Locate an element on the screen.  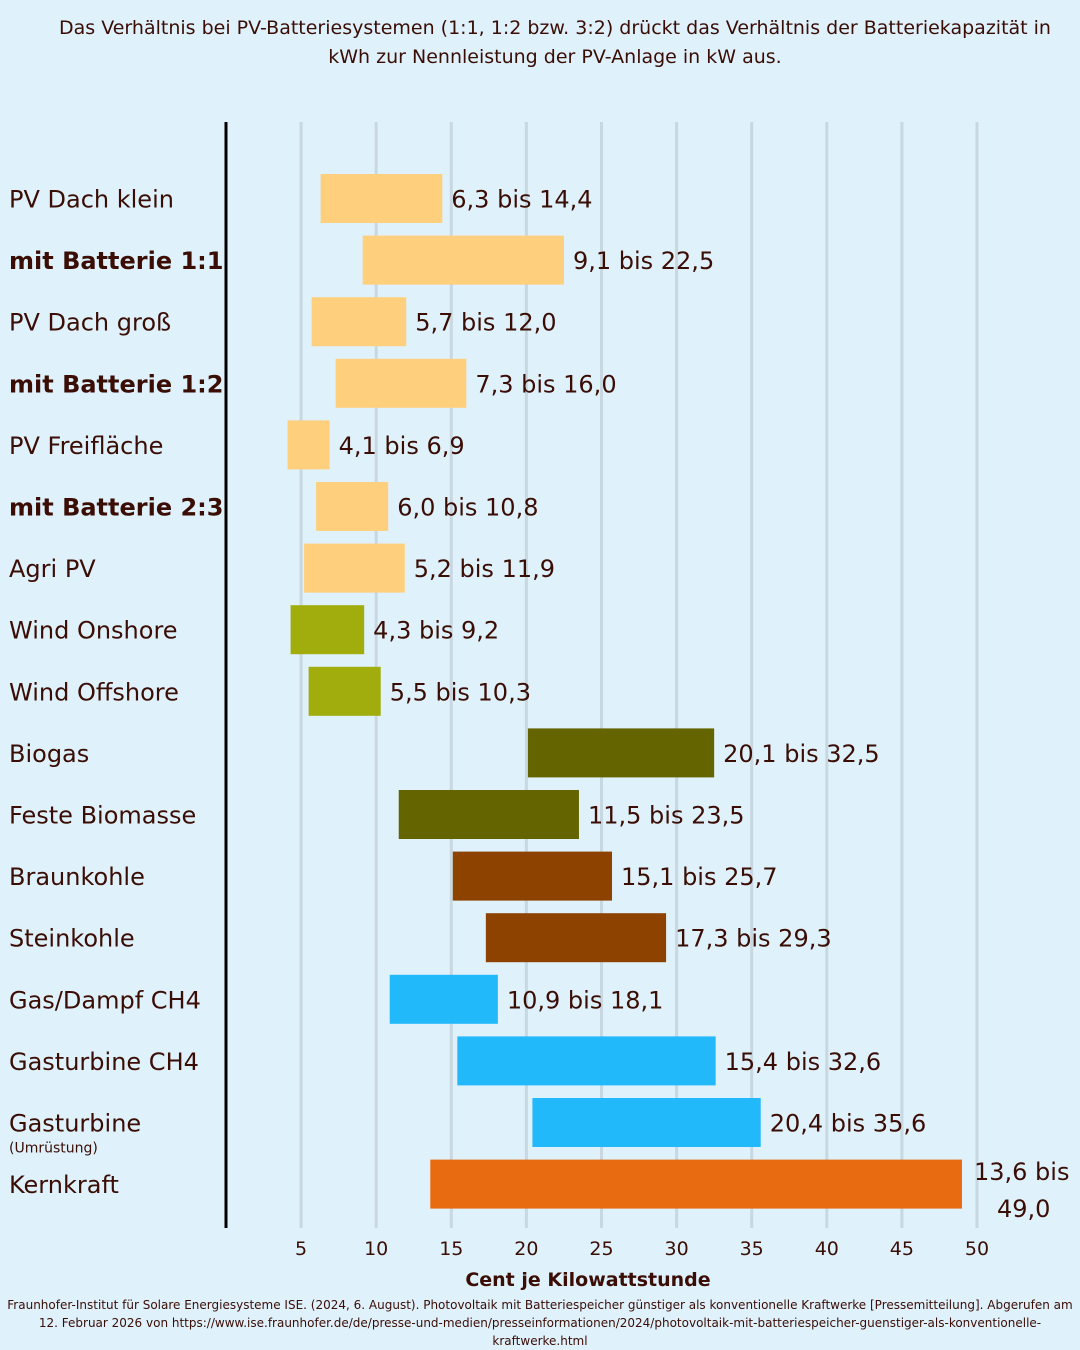
value-label: 4,3 bis 9,2 is located at coordinates (436, 631).